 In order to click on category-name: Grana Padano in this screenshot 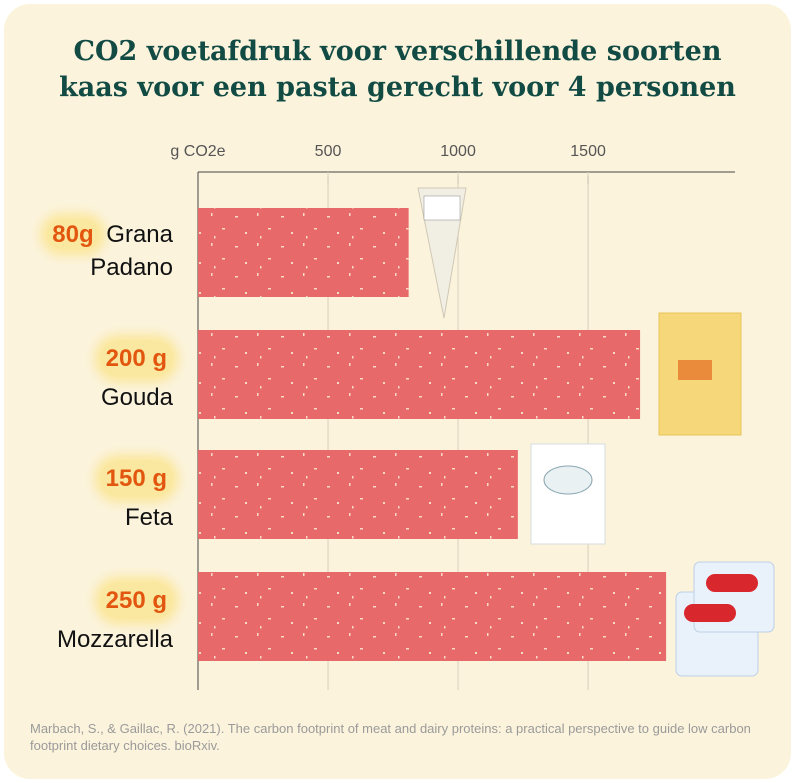, I will do `click(131, 251)`.